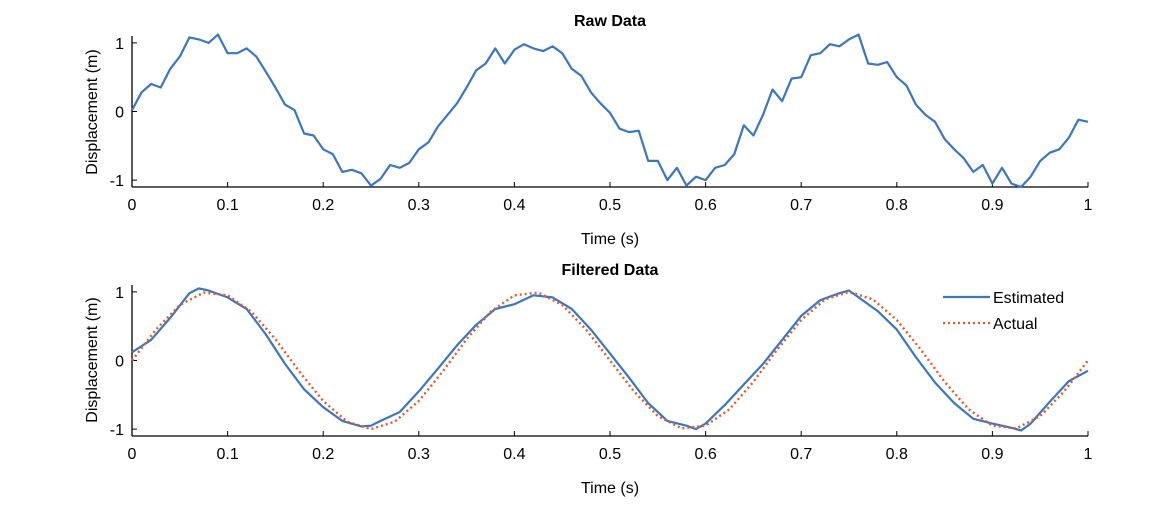 This screenshot has height=508, width=1160. What do you see at coordinates (1015, 324) in the screenshot?
I see `legend-label-actual: Actual` at bounding box center [1015, 324].